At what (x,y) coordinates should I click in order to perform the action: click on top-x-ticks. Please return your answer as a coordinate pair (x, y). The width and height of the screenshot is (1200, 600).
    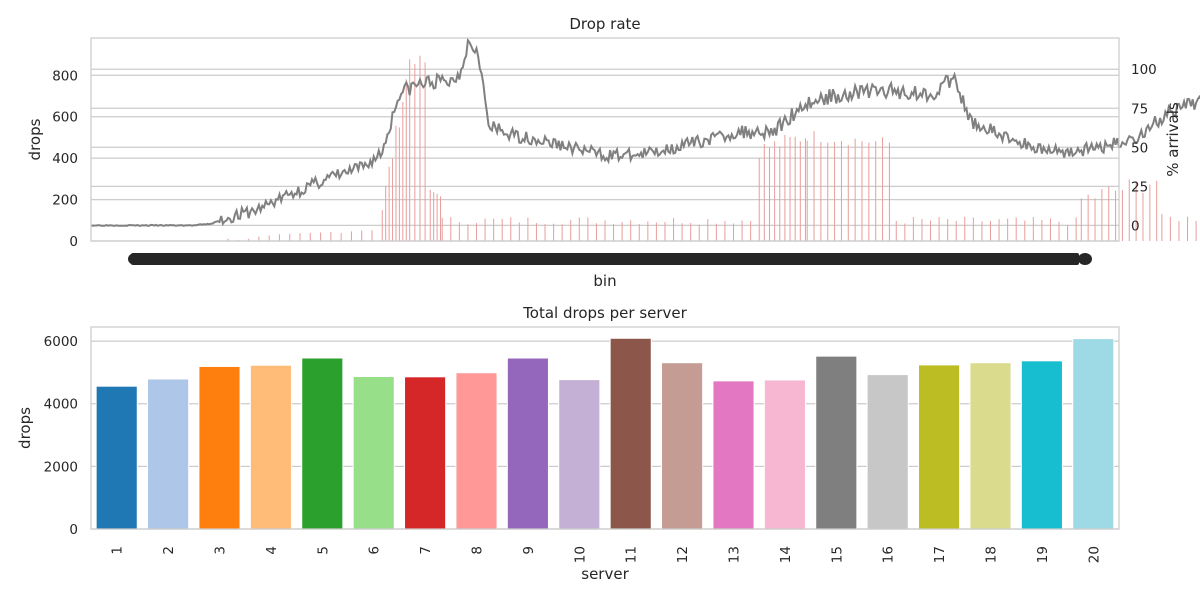
    Looking at the image, I should click on (610, 259).